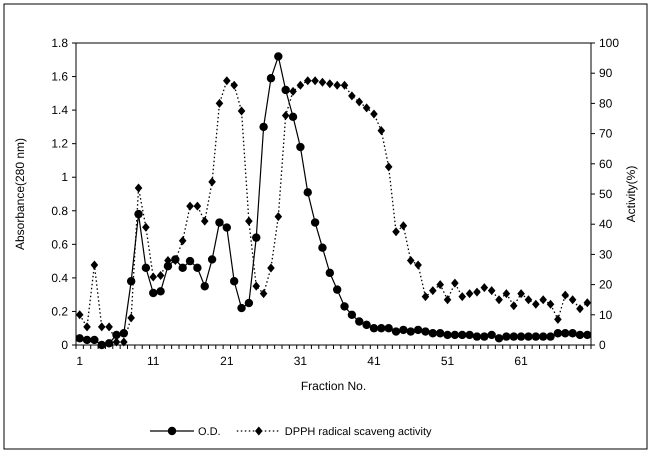 The width and height of the screenshot is (651, 453). Describe the element at coordinates (301, 361) in the screenshot. I see `x-tick-label: 31` at that location.